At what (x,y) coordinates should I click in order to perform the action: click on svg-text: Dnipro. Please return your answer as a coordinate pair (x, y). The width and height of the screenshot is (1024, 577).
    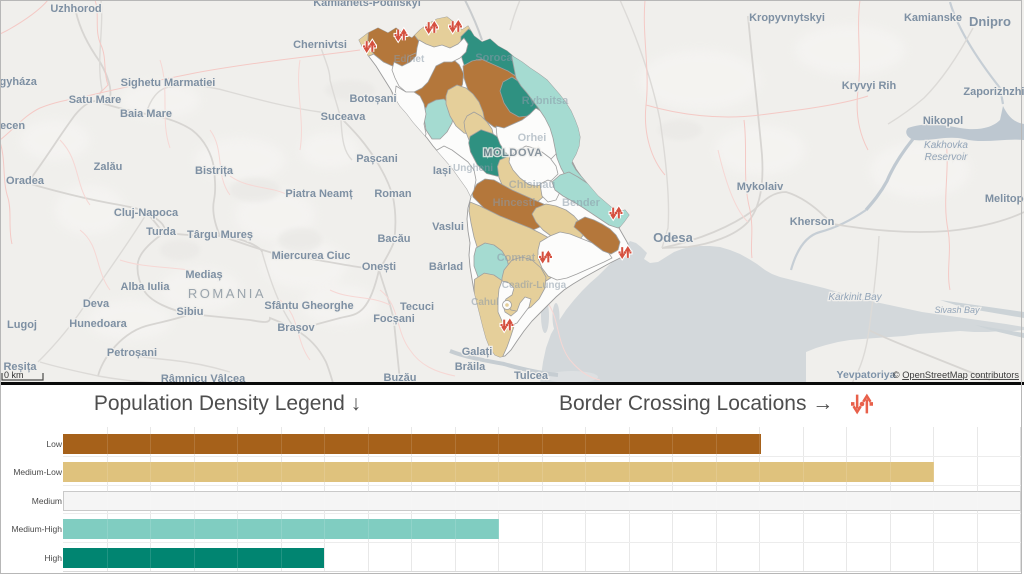
    Looking at the image, I should click on (990, 21).